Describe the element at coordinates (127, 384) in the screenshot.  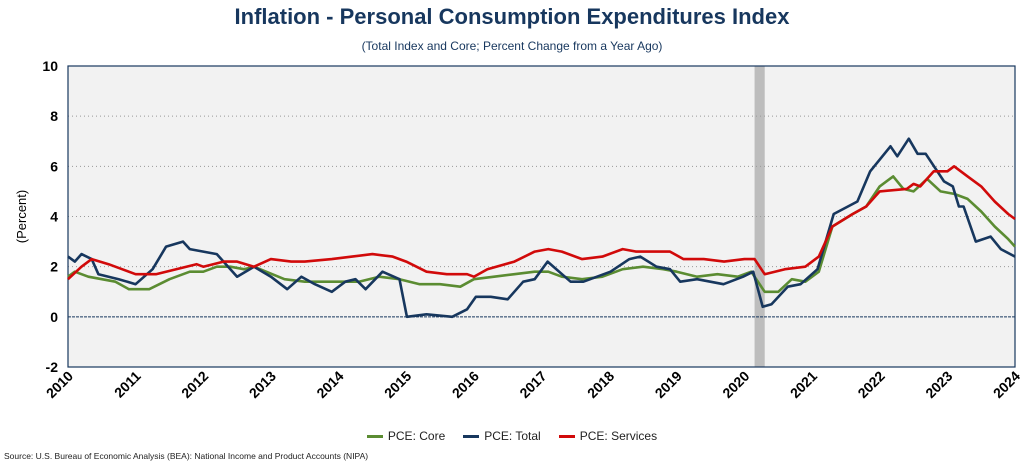
I see `x-tick-label: 2011` at that location.